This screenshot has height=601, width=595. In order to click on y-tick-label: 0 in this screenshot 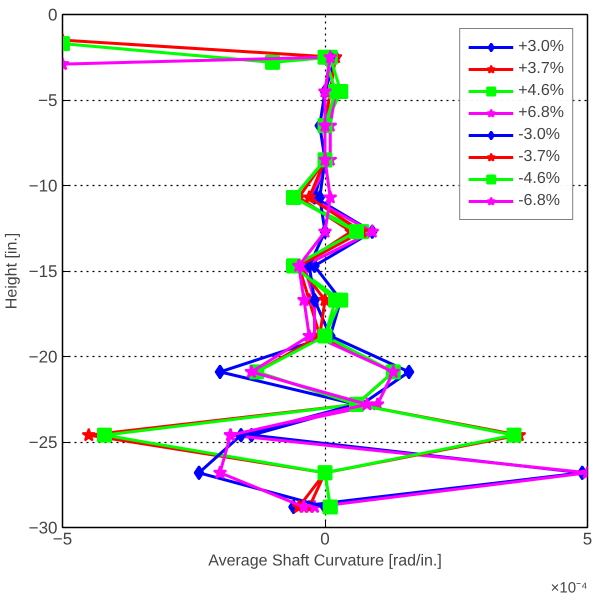, I will do `click(53, 15)`.